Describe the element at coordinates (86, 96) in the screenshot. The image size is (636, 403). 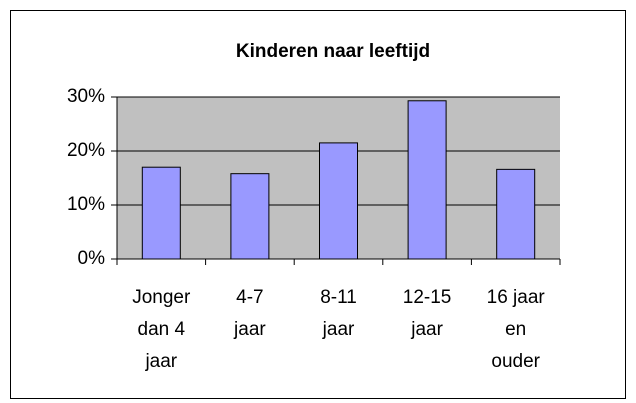
I see `y-tick-label: 30%` at that location.